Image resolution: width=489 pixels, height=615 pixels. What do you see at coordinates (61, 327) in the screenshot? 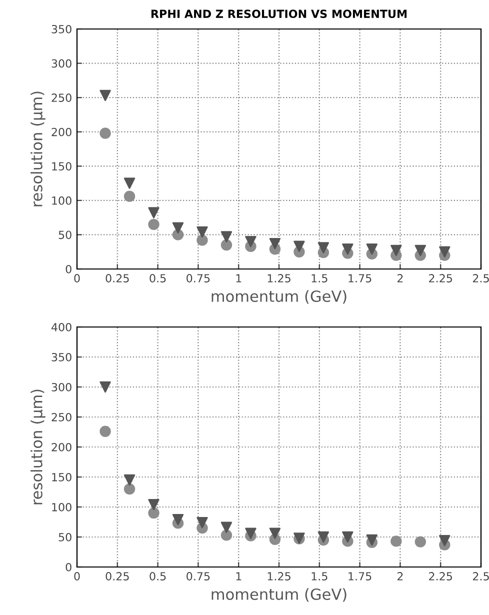
I see `y-tick-label: 400` at bounding box center [61, 327].